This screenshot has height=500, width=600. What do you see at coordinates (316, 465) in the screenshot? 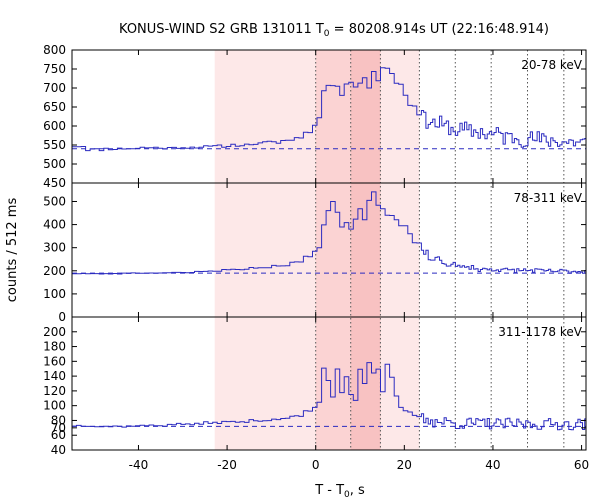
I see `x-tick-label: 0` at bounding box center [316, 465].